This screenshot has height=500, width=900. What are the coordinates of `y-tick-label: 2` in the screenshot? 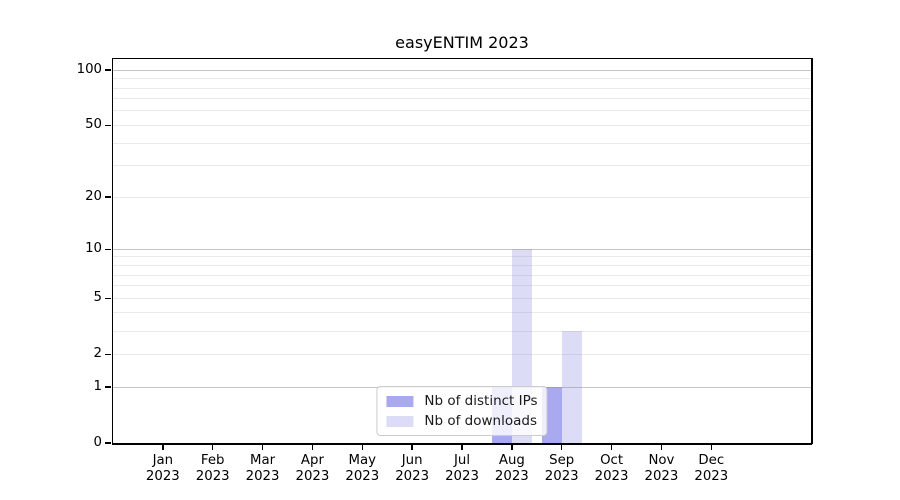 It's located at (97, 354).